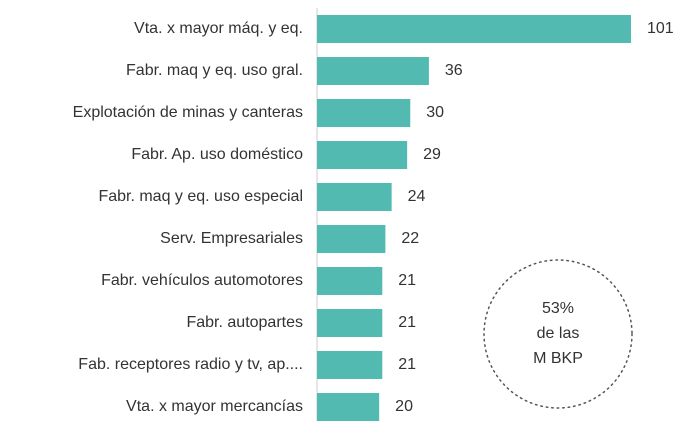  I want to click on value-label: 24, so click(417, 196).